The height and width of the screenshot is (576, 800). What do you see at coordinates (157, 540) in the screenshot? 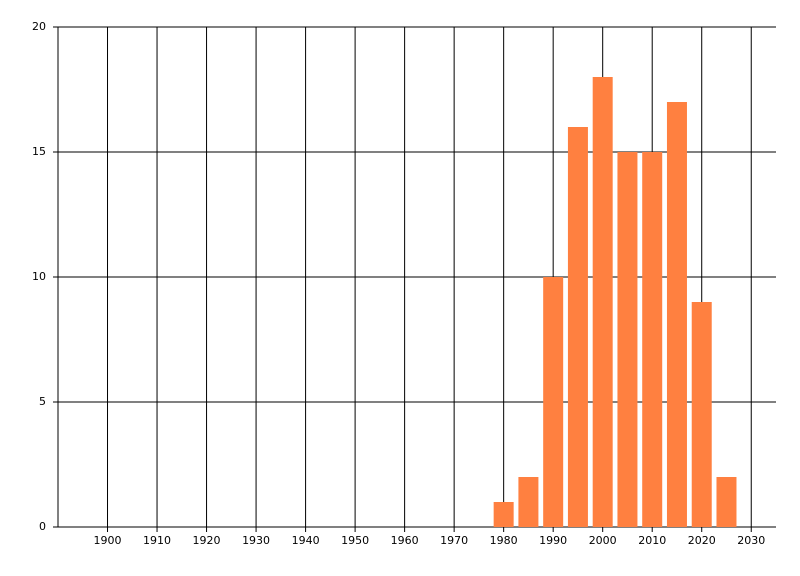
I see `x-tick-label: 1910` at bounding box center [157, 540].